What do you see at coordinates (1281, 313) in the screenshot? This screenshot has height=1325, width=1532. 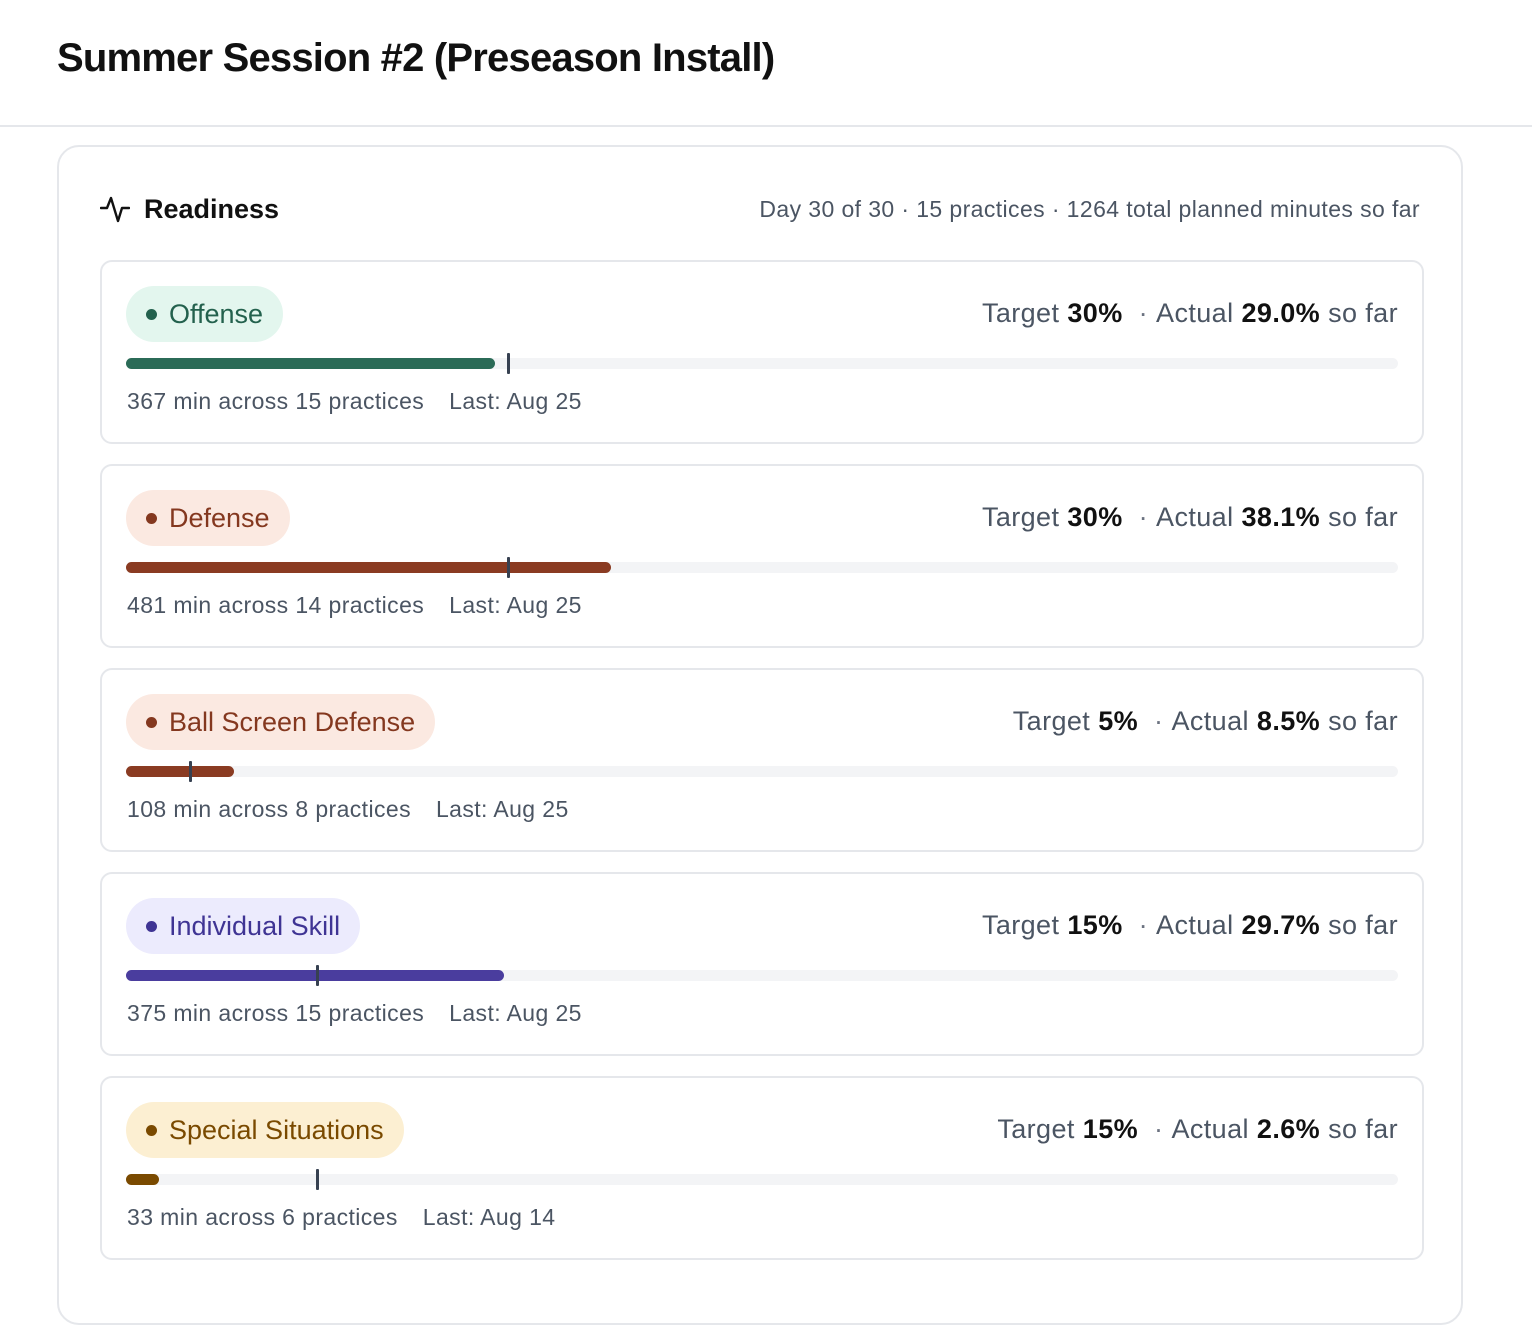 I see `actual-value: 29.0%` at bounding box center [1281, 313].